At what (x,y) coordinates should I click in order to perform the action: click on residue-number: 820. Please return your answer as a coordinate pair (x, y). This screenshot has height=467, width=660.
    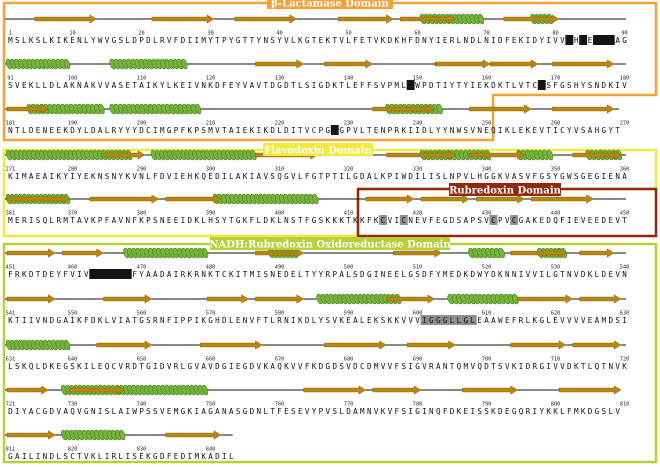
    Looking at the image, I should click on (73, 450).